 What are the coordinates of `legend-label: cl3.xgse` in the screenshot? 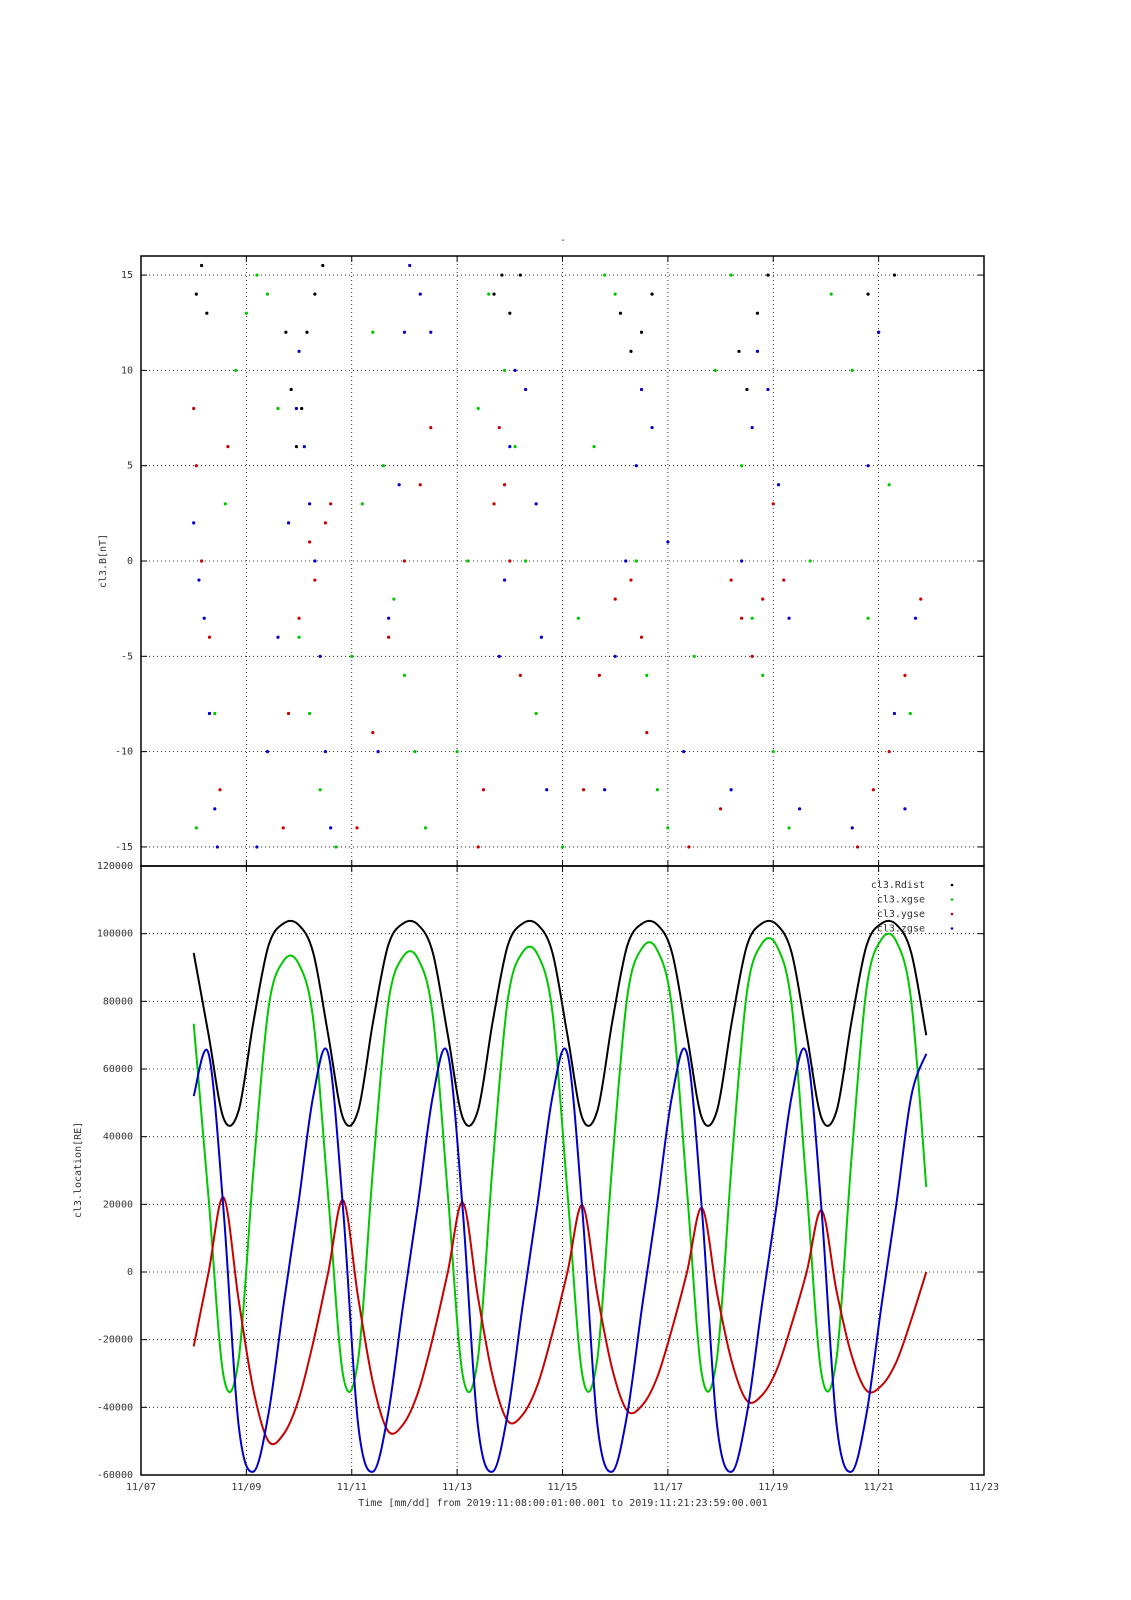 It's located at (901, 900).